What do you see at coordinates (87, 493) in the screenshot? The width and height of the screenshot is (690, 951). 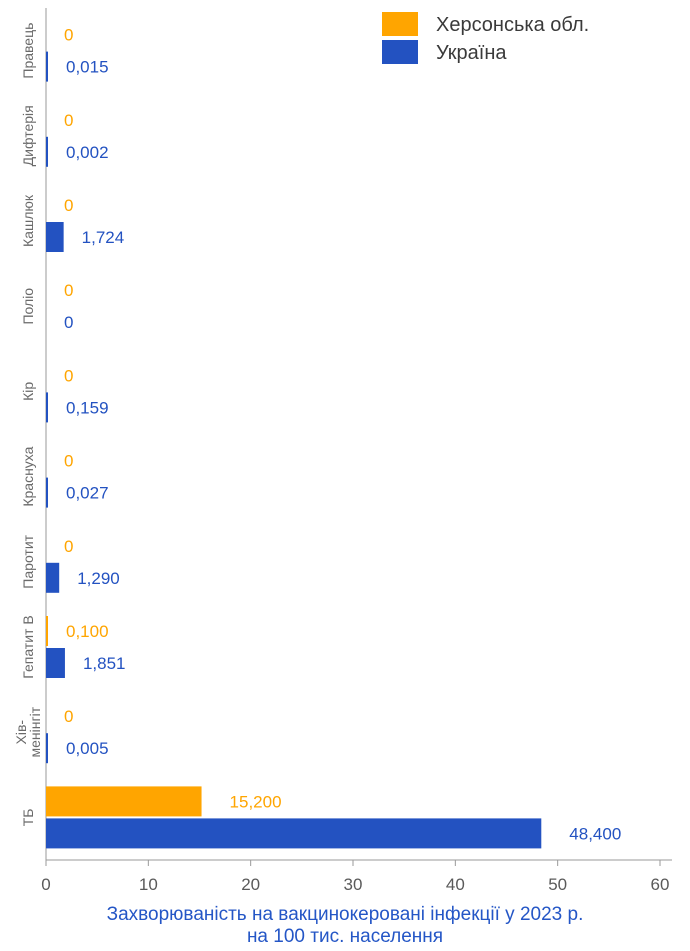 I see `data-label: 0,027` at bounding box center [87, 493].